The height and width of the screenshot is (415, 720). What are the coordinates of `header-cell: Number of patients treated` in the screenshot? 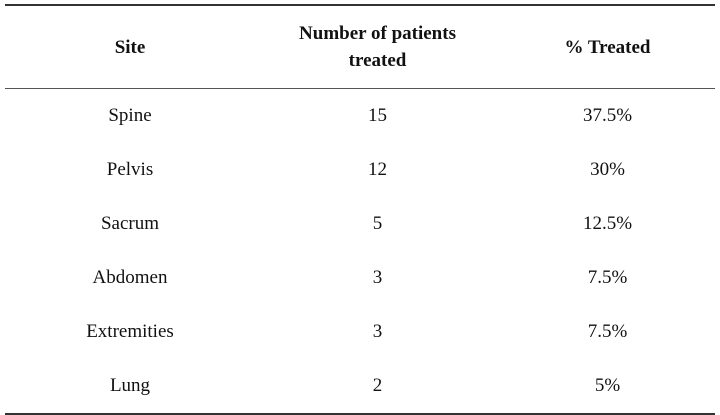 It's located at (377, 47).